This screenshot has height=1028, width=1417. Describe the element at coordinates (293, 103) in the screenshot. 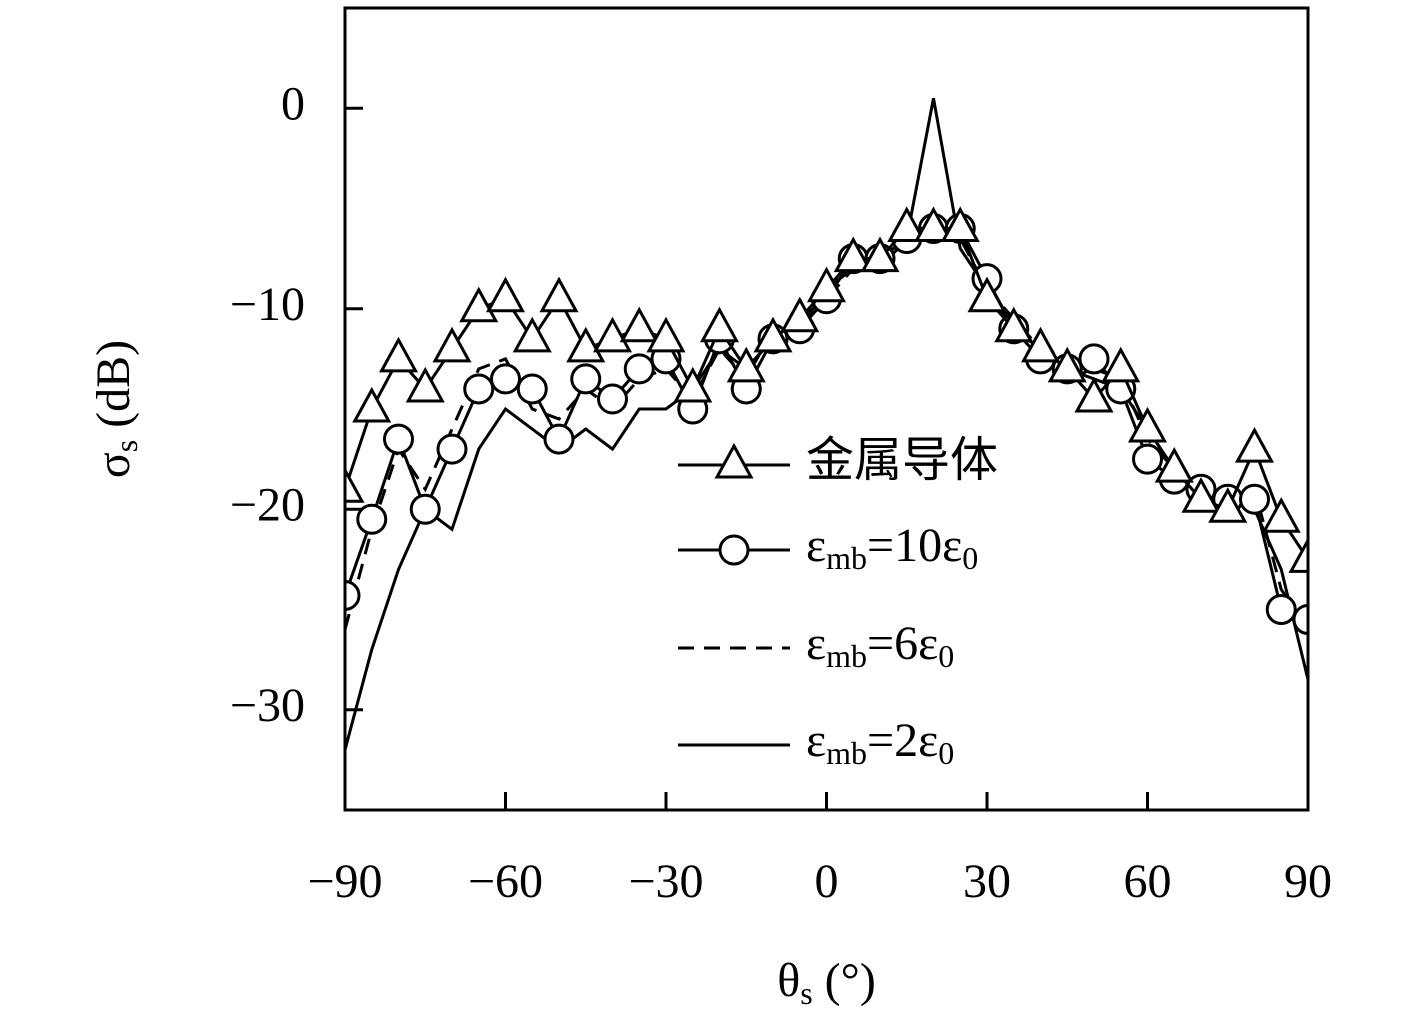

I see `y-tick-label: 0` at that location.